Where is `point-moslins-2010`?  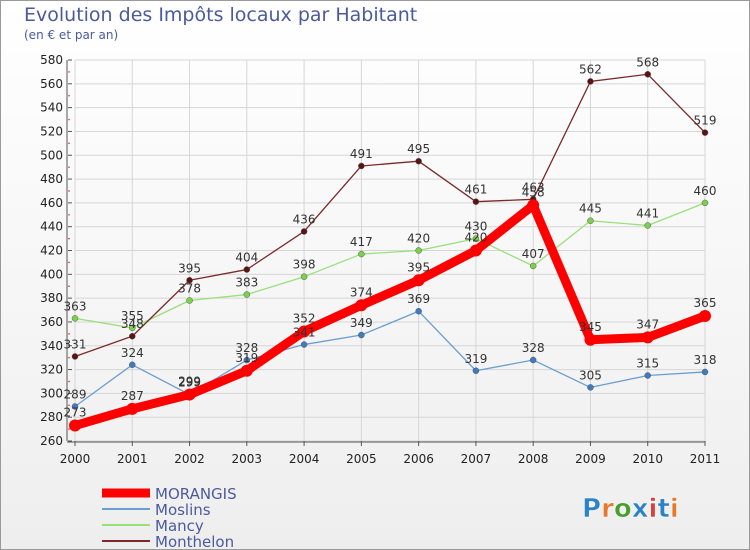 point-moslins-2010 is located at coordinates (647, 375).